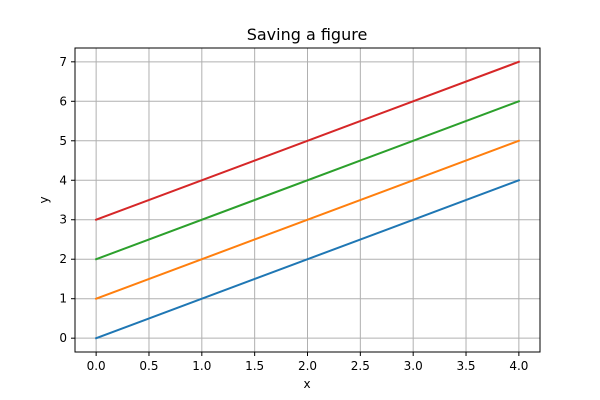 This screenshot has height=400, width=600. Describe the element at coordinates (63, 141) in the screenshot. I see `y-tick-label: 5` at that location.